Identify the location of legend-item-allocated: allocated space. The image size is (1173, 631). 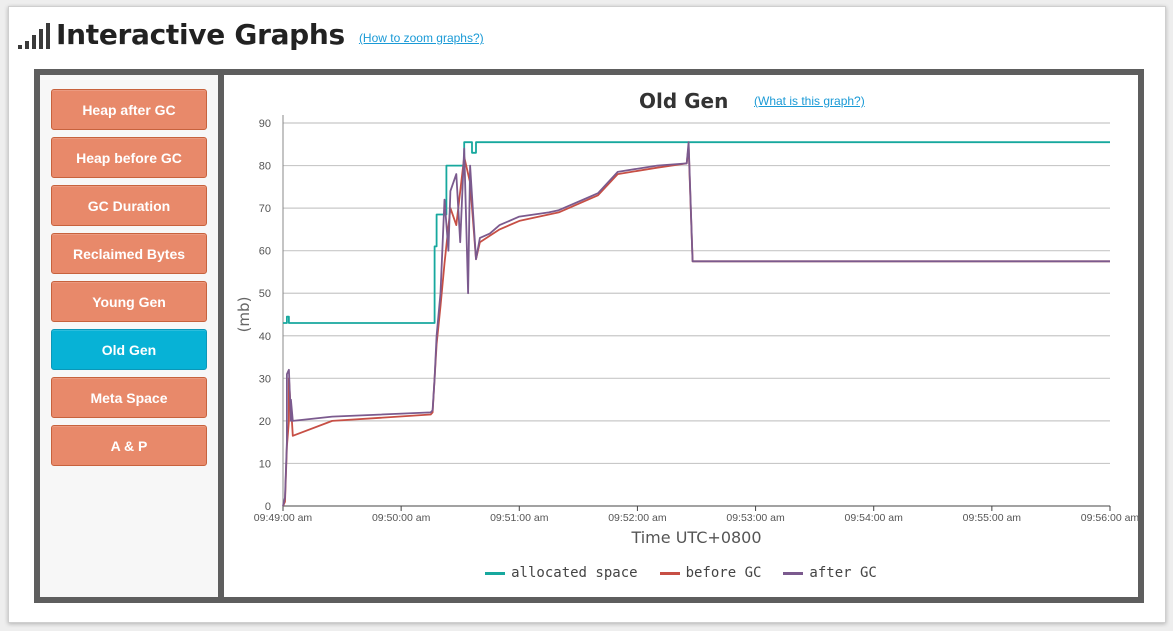
(561, 573).